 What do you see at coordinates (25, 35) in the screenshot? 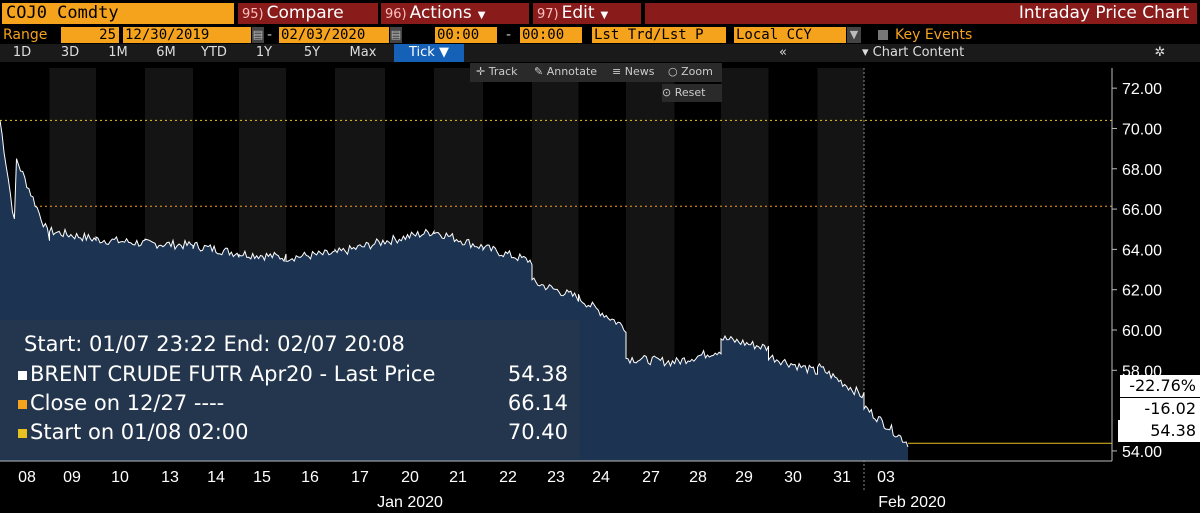
I see `range-label: Range` at bounding box center [25, 35].